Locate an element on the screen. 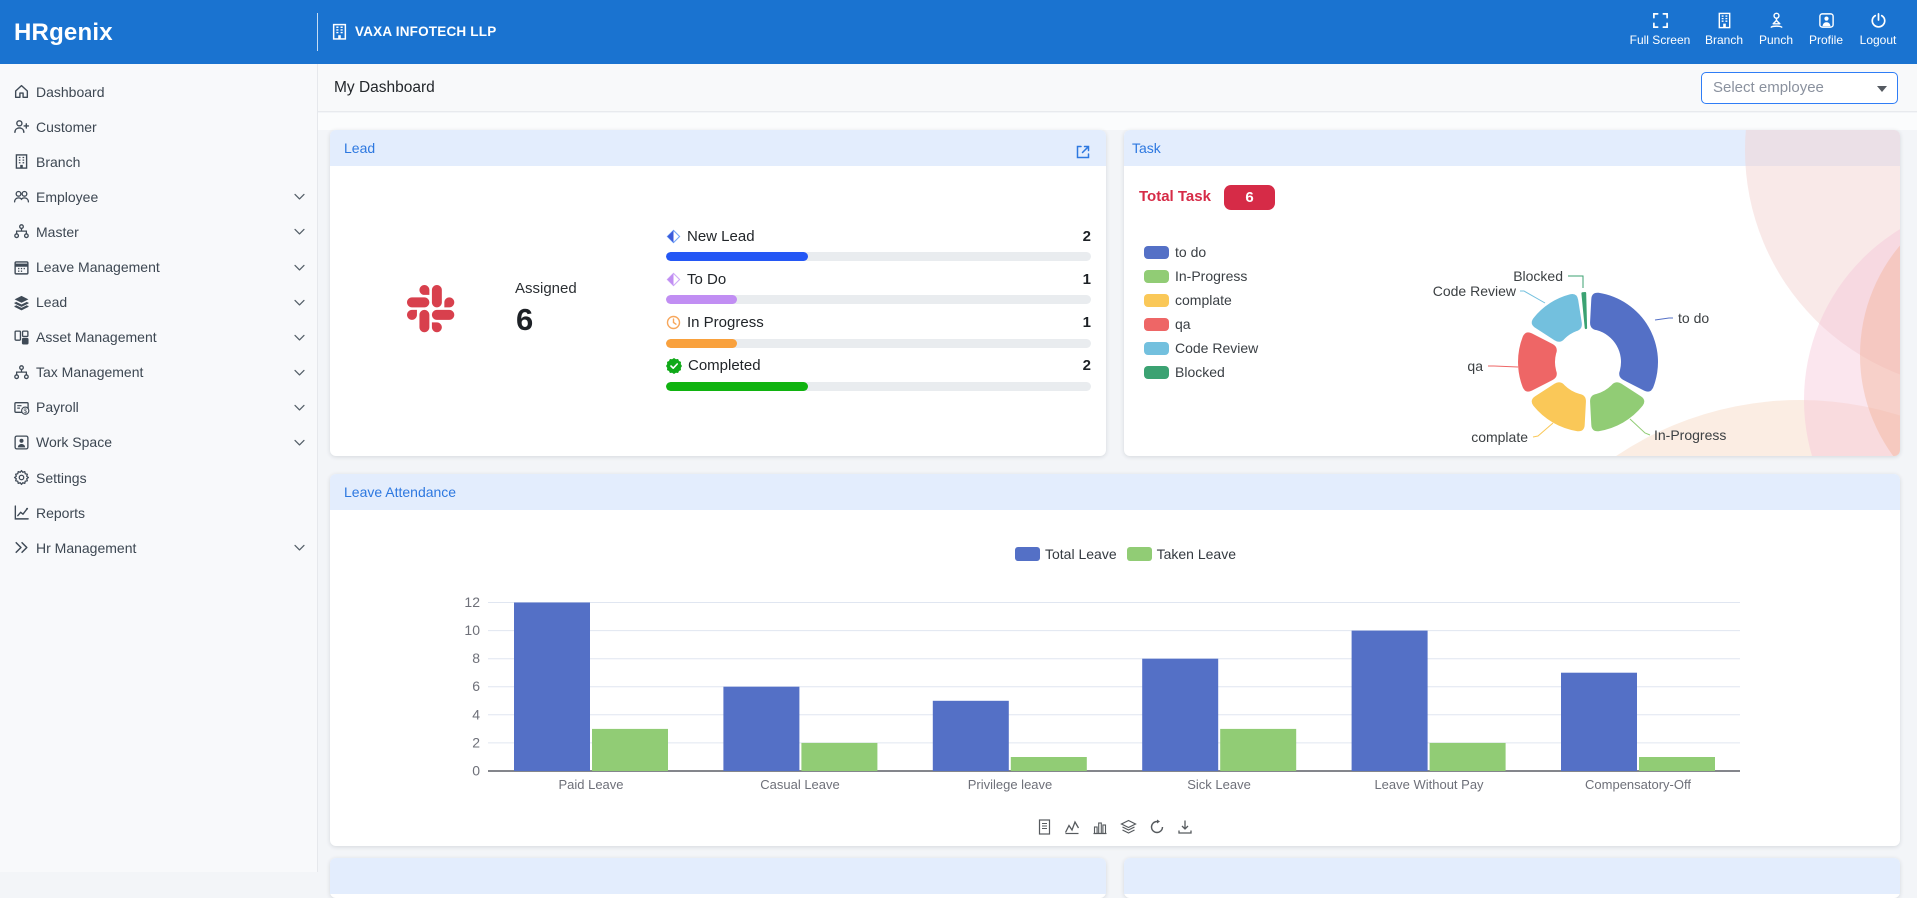  svg-text: Blocked is located at coordinates (1538, 276).